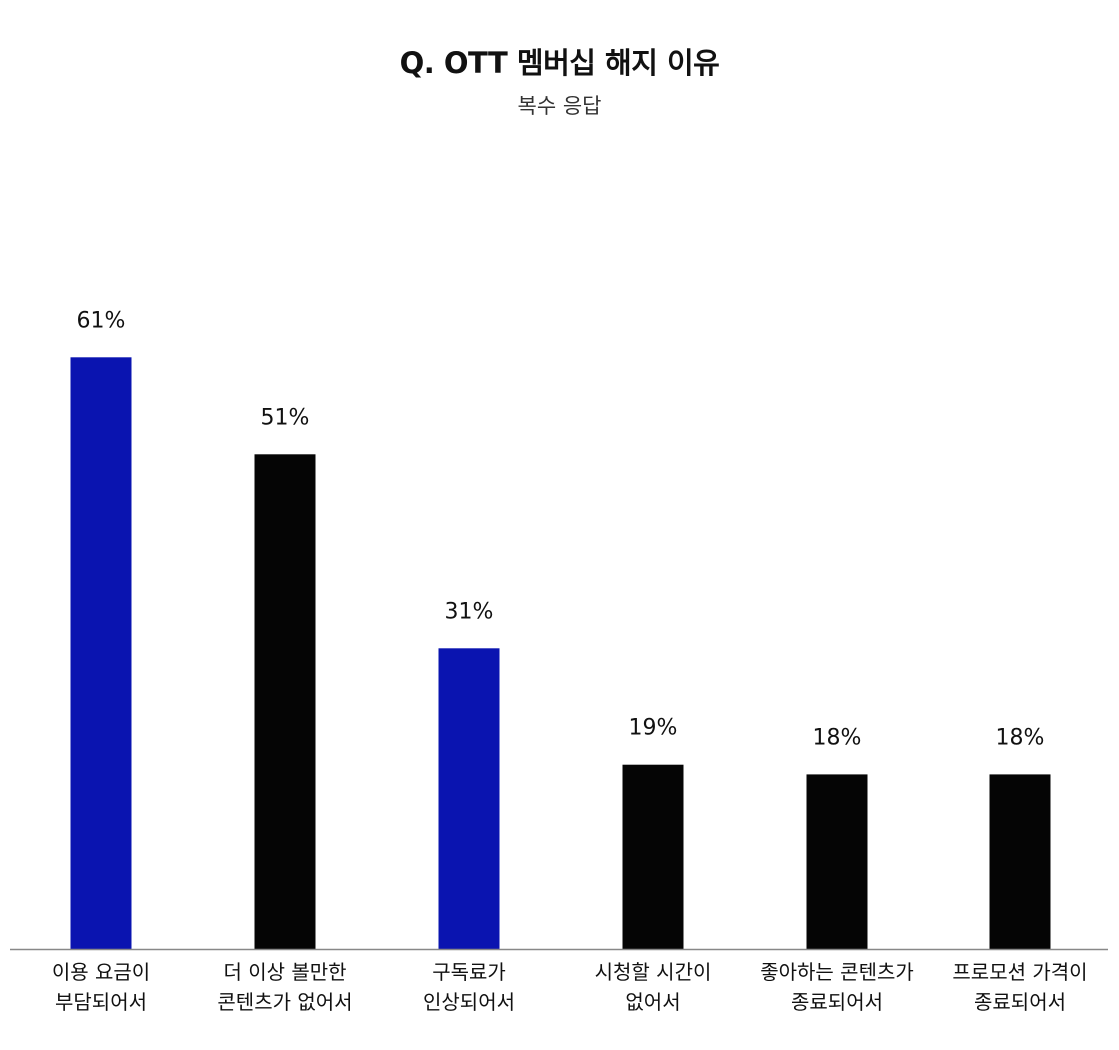 This screenshot has width=1119, height=1050. What do you see at coordinates (101, 1002) in the screenshot?
I see `category-label-1-line-2: 부담되어서` at bounding box center [101, 1002].